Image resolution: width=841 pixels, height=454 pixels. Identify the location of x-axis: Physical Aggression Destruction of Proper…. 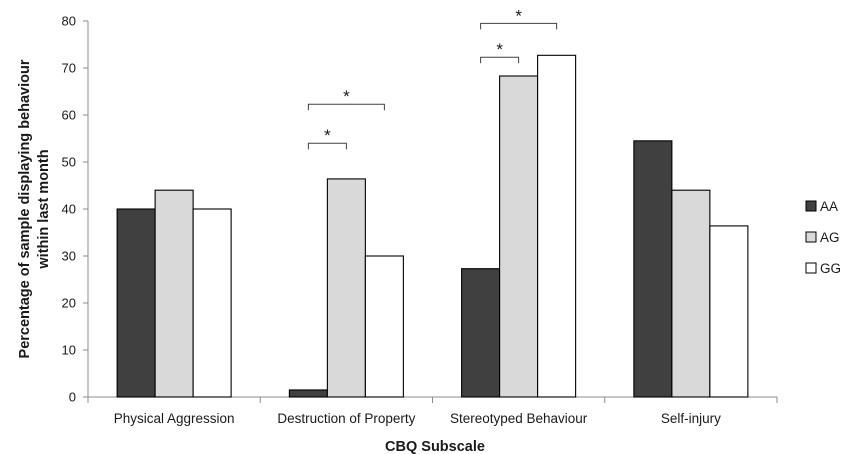
(432, 411).